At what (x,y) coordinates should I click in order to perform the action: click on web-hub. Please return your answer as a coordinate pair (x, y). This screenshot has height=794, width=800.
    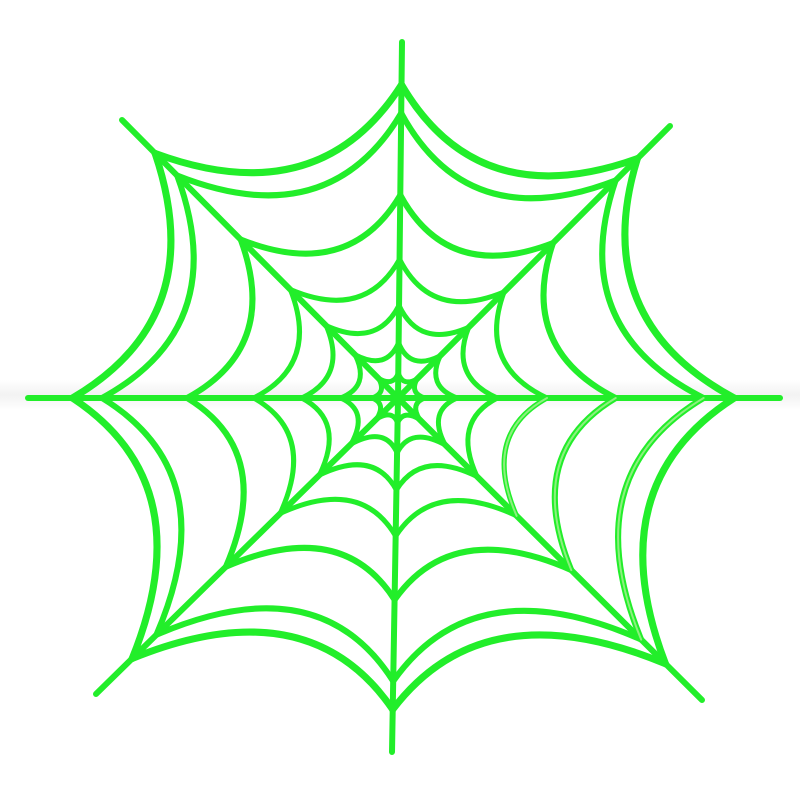
    Looking at the image, I should click on (398, 398).